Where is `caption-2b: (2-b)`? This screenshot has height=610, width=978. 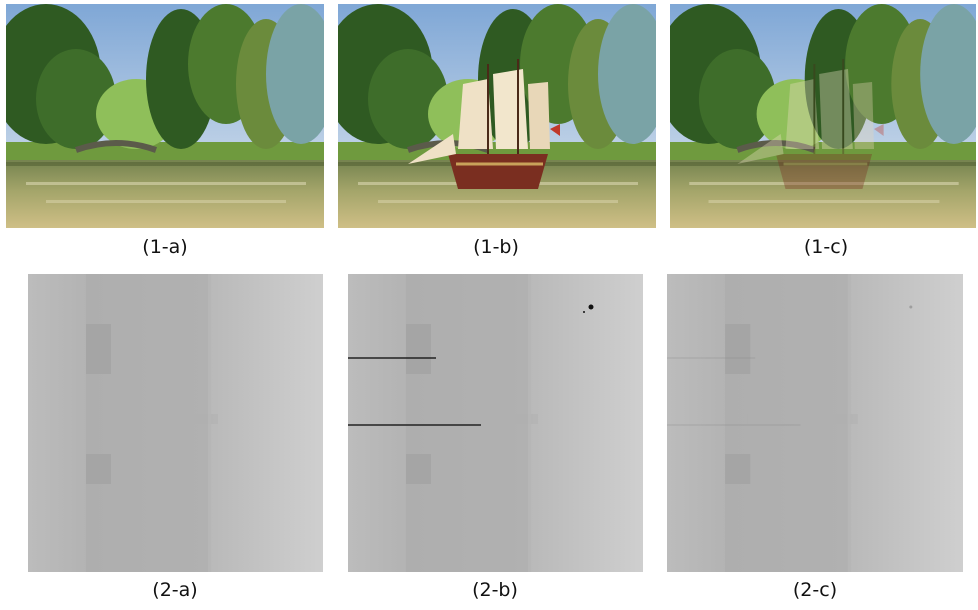
caption-2b: (2-b) is located at coordinates (495, 590).